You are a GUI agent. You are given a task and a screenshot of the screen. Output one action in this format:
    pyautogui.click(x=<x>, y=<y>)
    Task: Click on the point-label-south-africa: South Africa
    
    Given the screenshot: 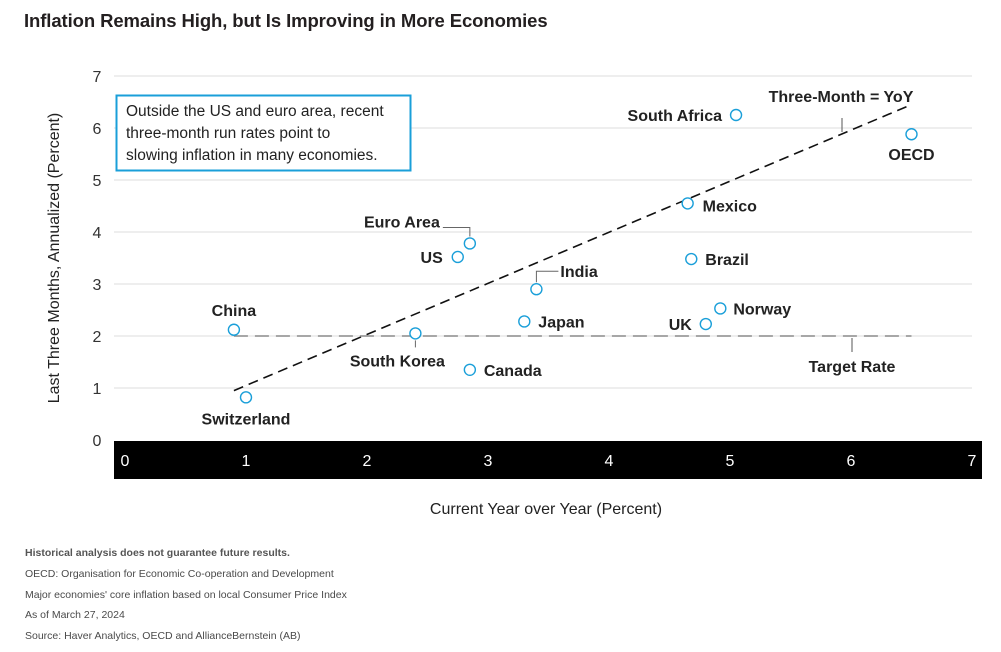 What is the action you would take?
    pyautogui.click(x=675, y=116)
    